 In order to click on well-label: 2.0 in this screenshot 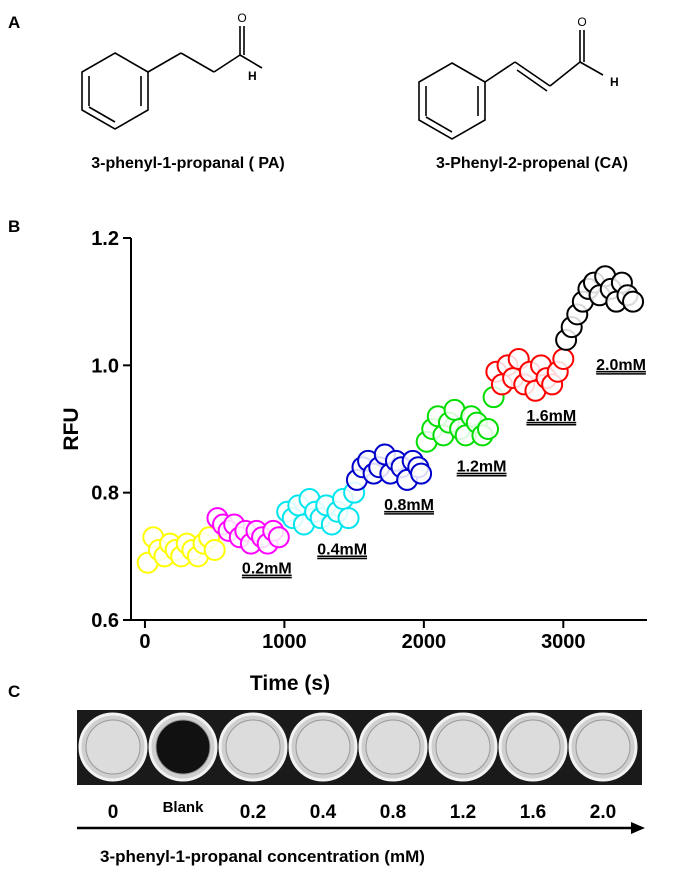, I will do `click(603, 812)`.